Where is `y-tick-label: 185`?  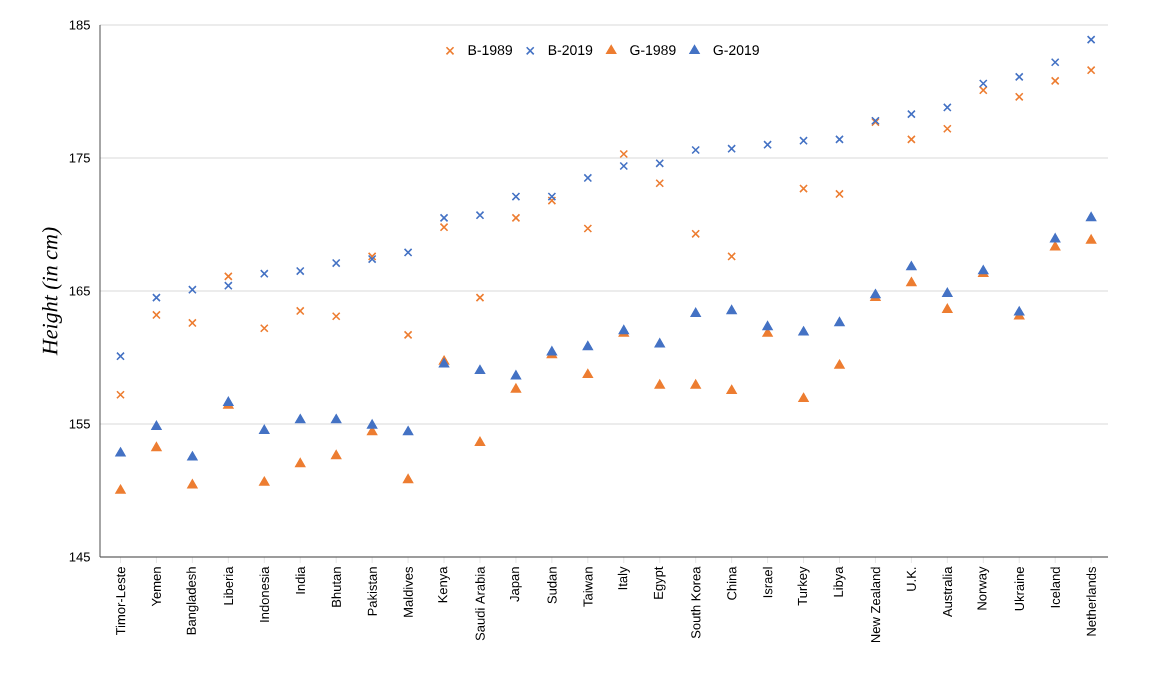
y-tick-label: 185 is located at coordinates (79, 25).